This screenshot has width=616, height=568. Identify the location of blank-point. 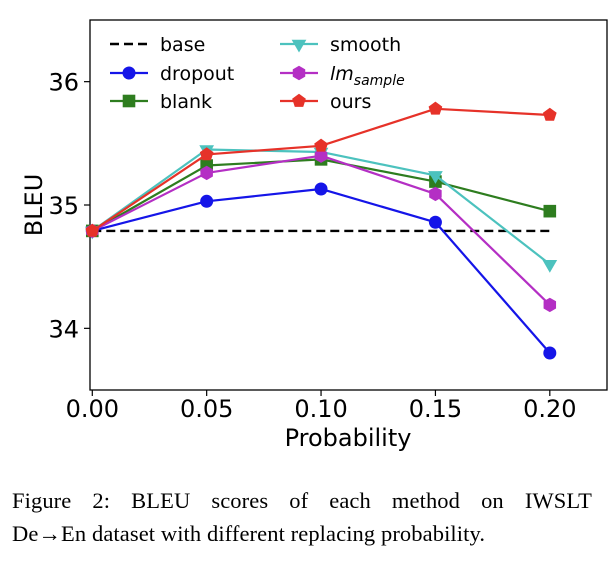
(550, 211).